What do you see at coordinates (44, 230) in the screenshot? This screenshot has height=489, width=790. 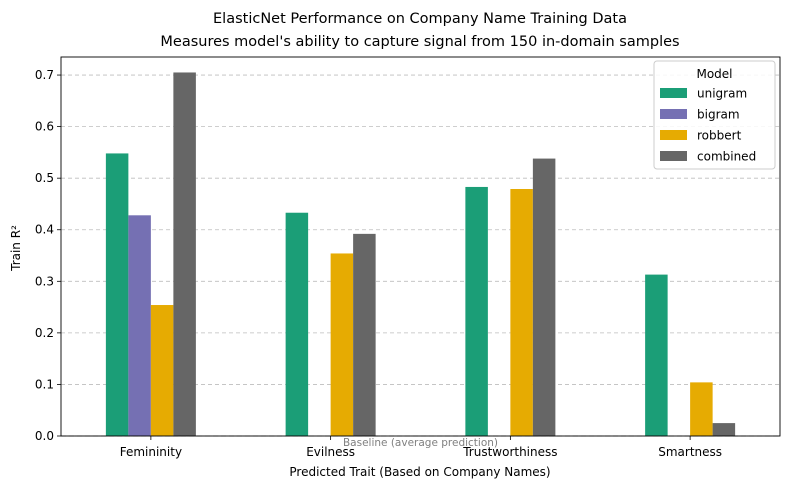 I see `y-tick-label: 0.4` at bounding box center [44, 230].